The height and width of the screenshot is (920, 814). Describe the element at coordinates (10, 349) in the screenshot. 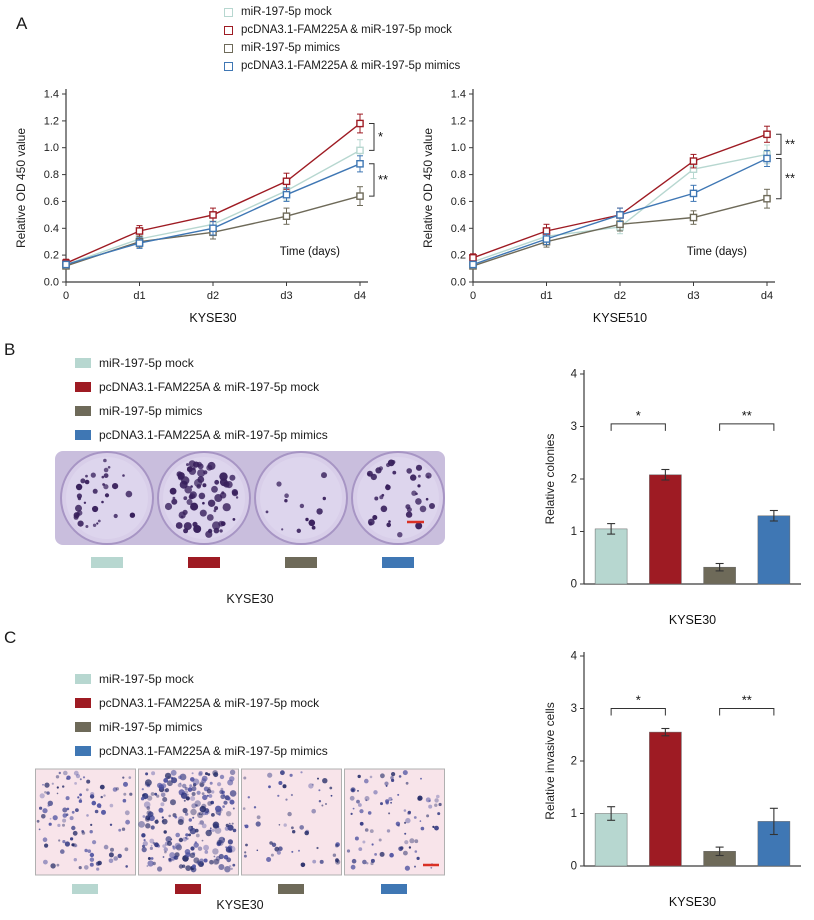

I see `panel-b-label: B` at that location.